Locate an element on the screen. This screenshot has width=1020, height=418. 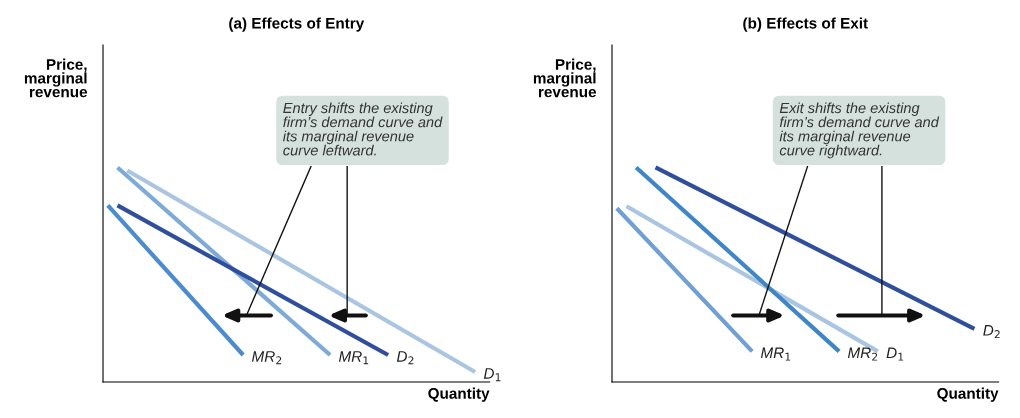
text: Entry shifts the existing firm’s demand curve and its marginal revenue curve leftward. is located at coordinates (363, 129).